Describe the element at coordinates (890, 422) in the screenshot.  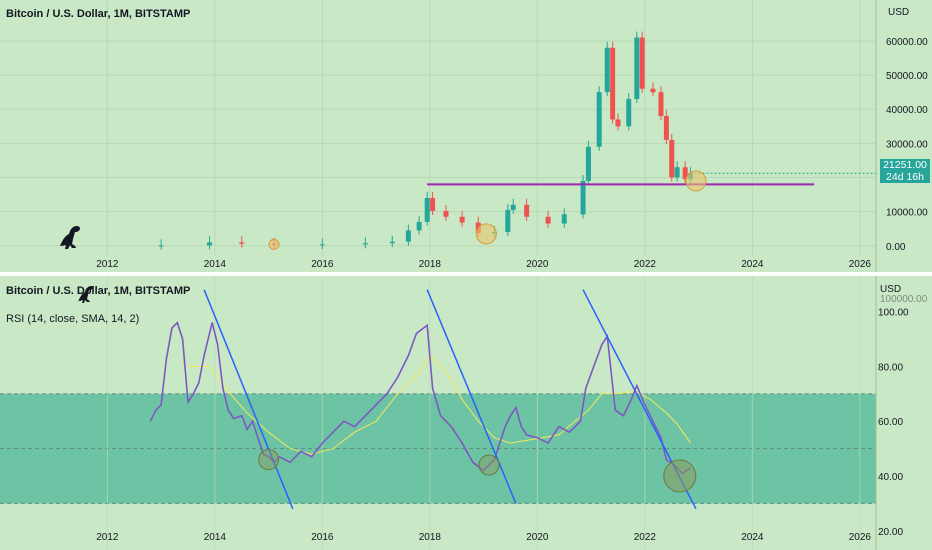
I see `y-tick-label: 60.00` at that location.